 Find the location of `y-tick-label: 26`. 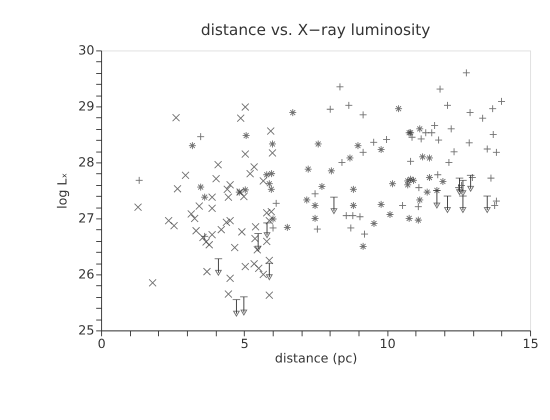

y-tick-label: 26 is located at coordinates (86, 274).